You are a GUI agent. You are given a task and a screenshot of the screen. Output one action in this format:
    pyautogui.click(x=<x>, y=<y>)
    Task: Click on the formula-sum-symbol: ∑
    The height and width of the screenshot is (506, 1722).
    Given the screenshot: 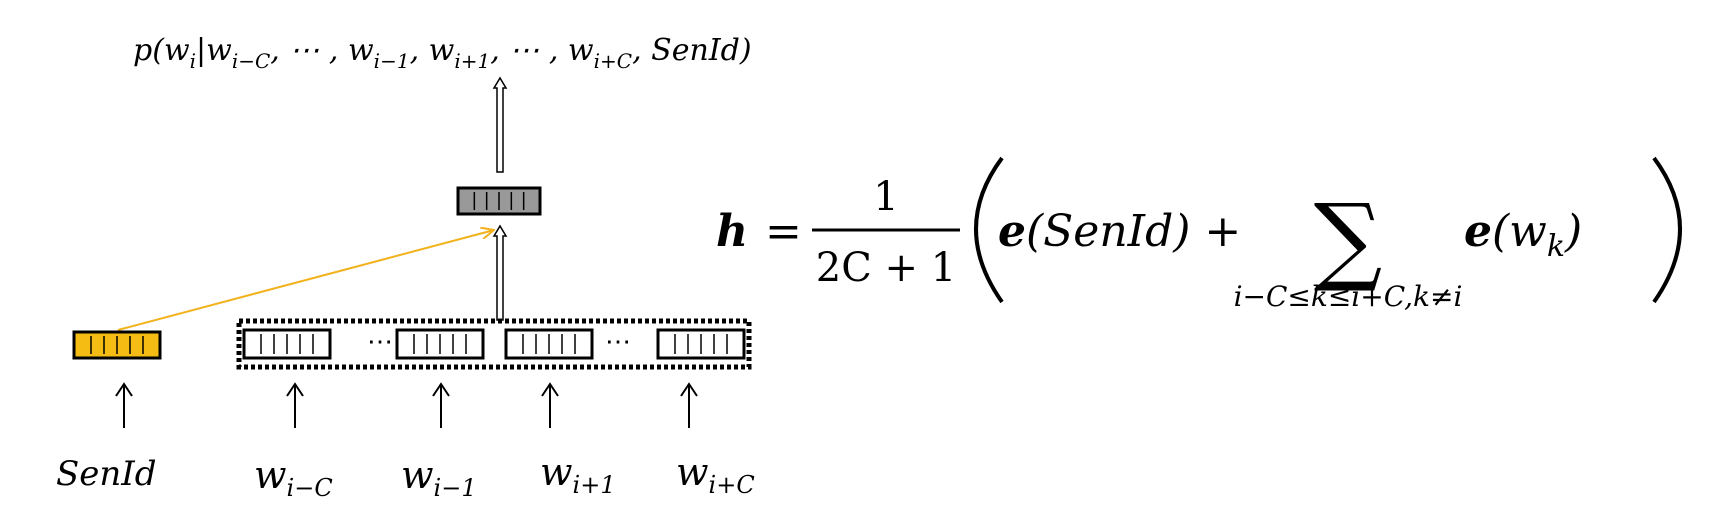 What is the action you would take?
    pyautogui.click(x=1348, y=239)
    